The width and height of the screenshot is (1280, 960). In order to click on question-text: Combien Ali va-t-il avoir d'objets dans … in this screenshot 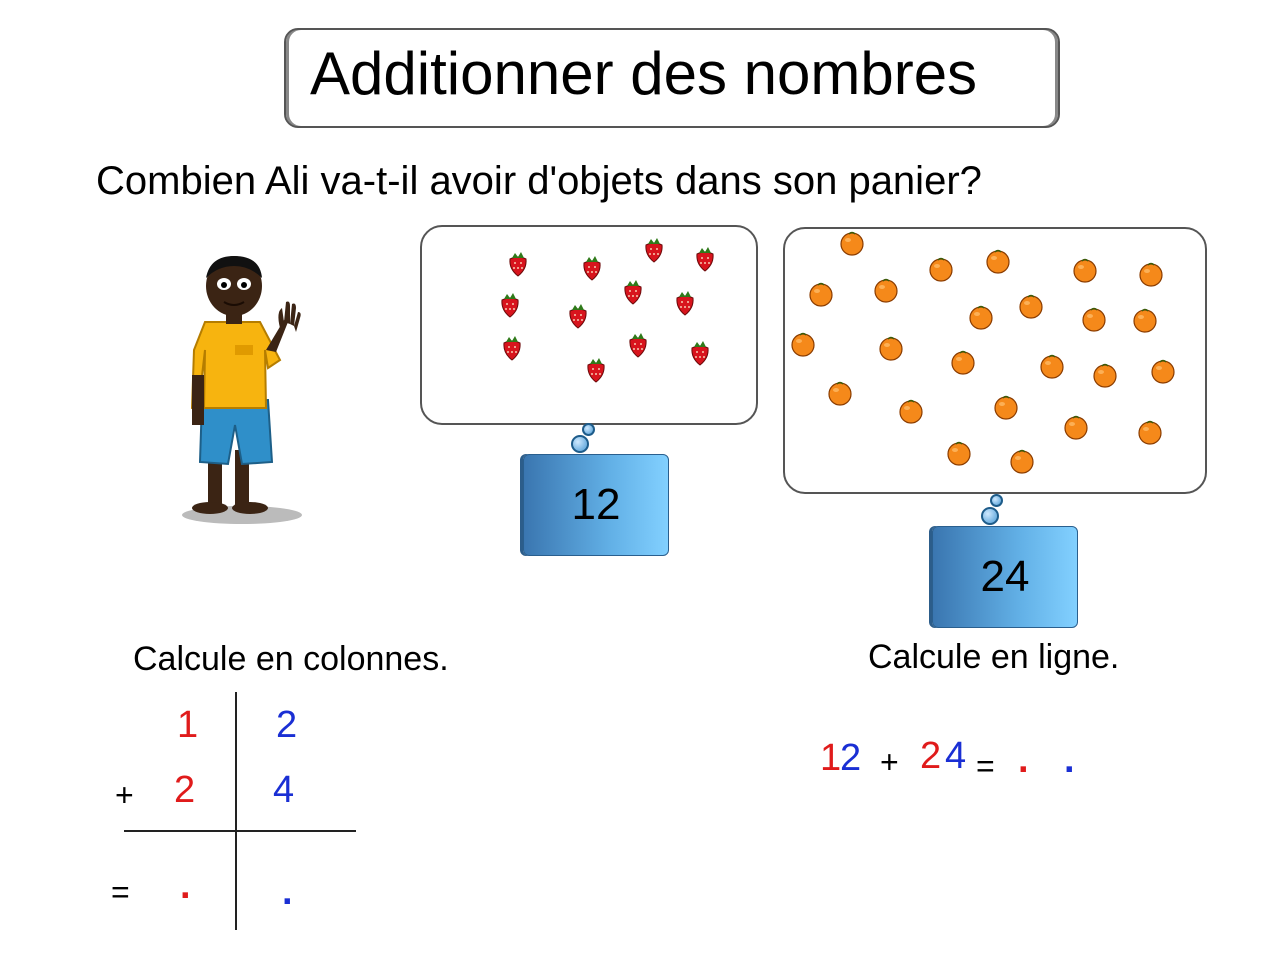, I will do `click(539, 181)`.